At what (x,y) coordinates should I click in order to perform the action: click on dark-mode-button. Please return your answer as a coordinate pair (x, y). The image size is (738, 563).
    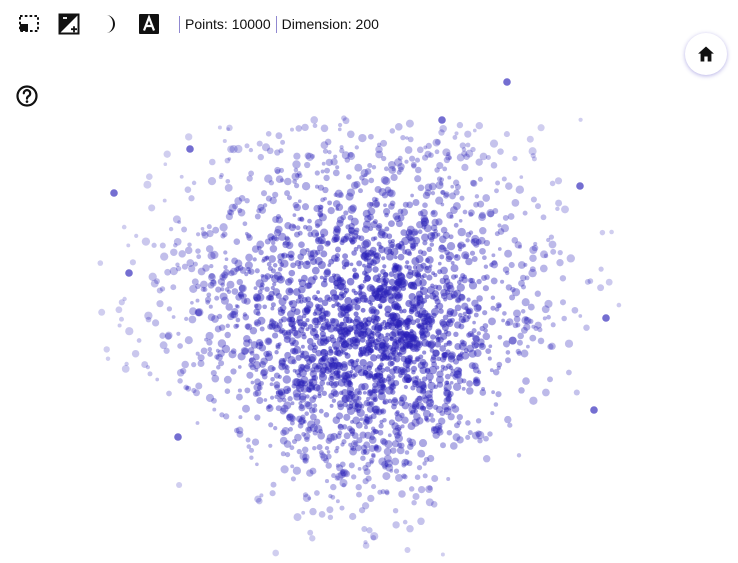
    Looking at the image, I should click on (109, 24).